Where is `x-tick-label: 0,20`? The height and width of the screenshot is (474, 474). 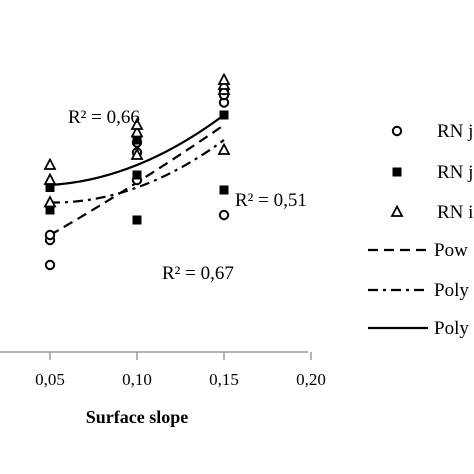
x-tick-label: 0,20 is located at coordinates (311, 379).